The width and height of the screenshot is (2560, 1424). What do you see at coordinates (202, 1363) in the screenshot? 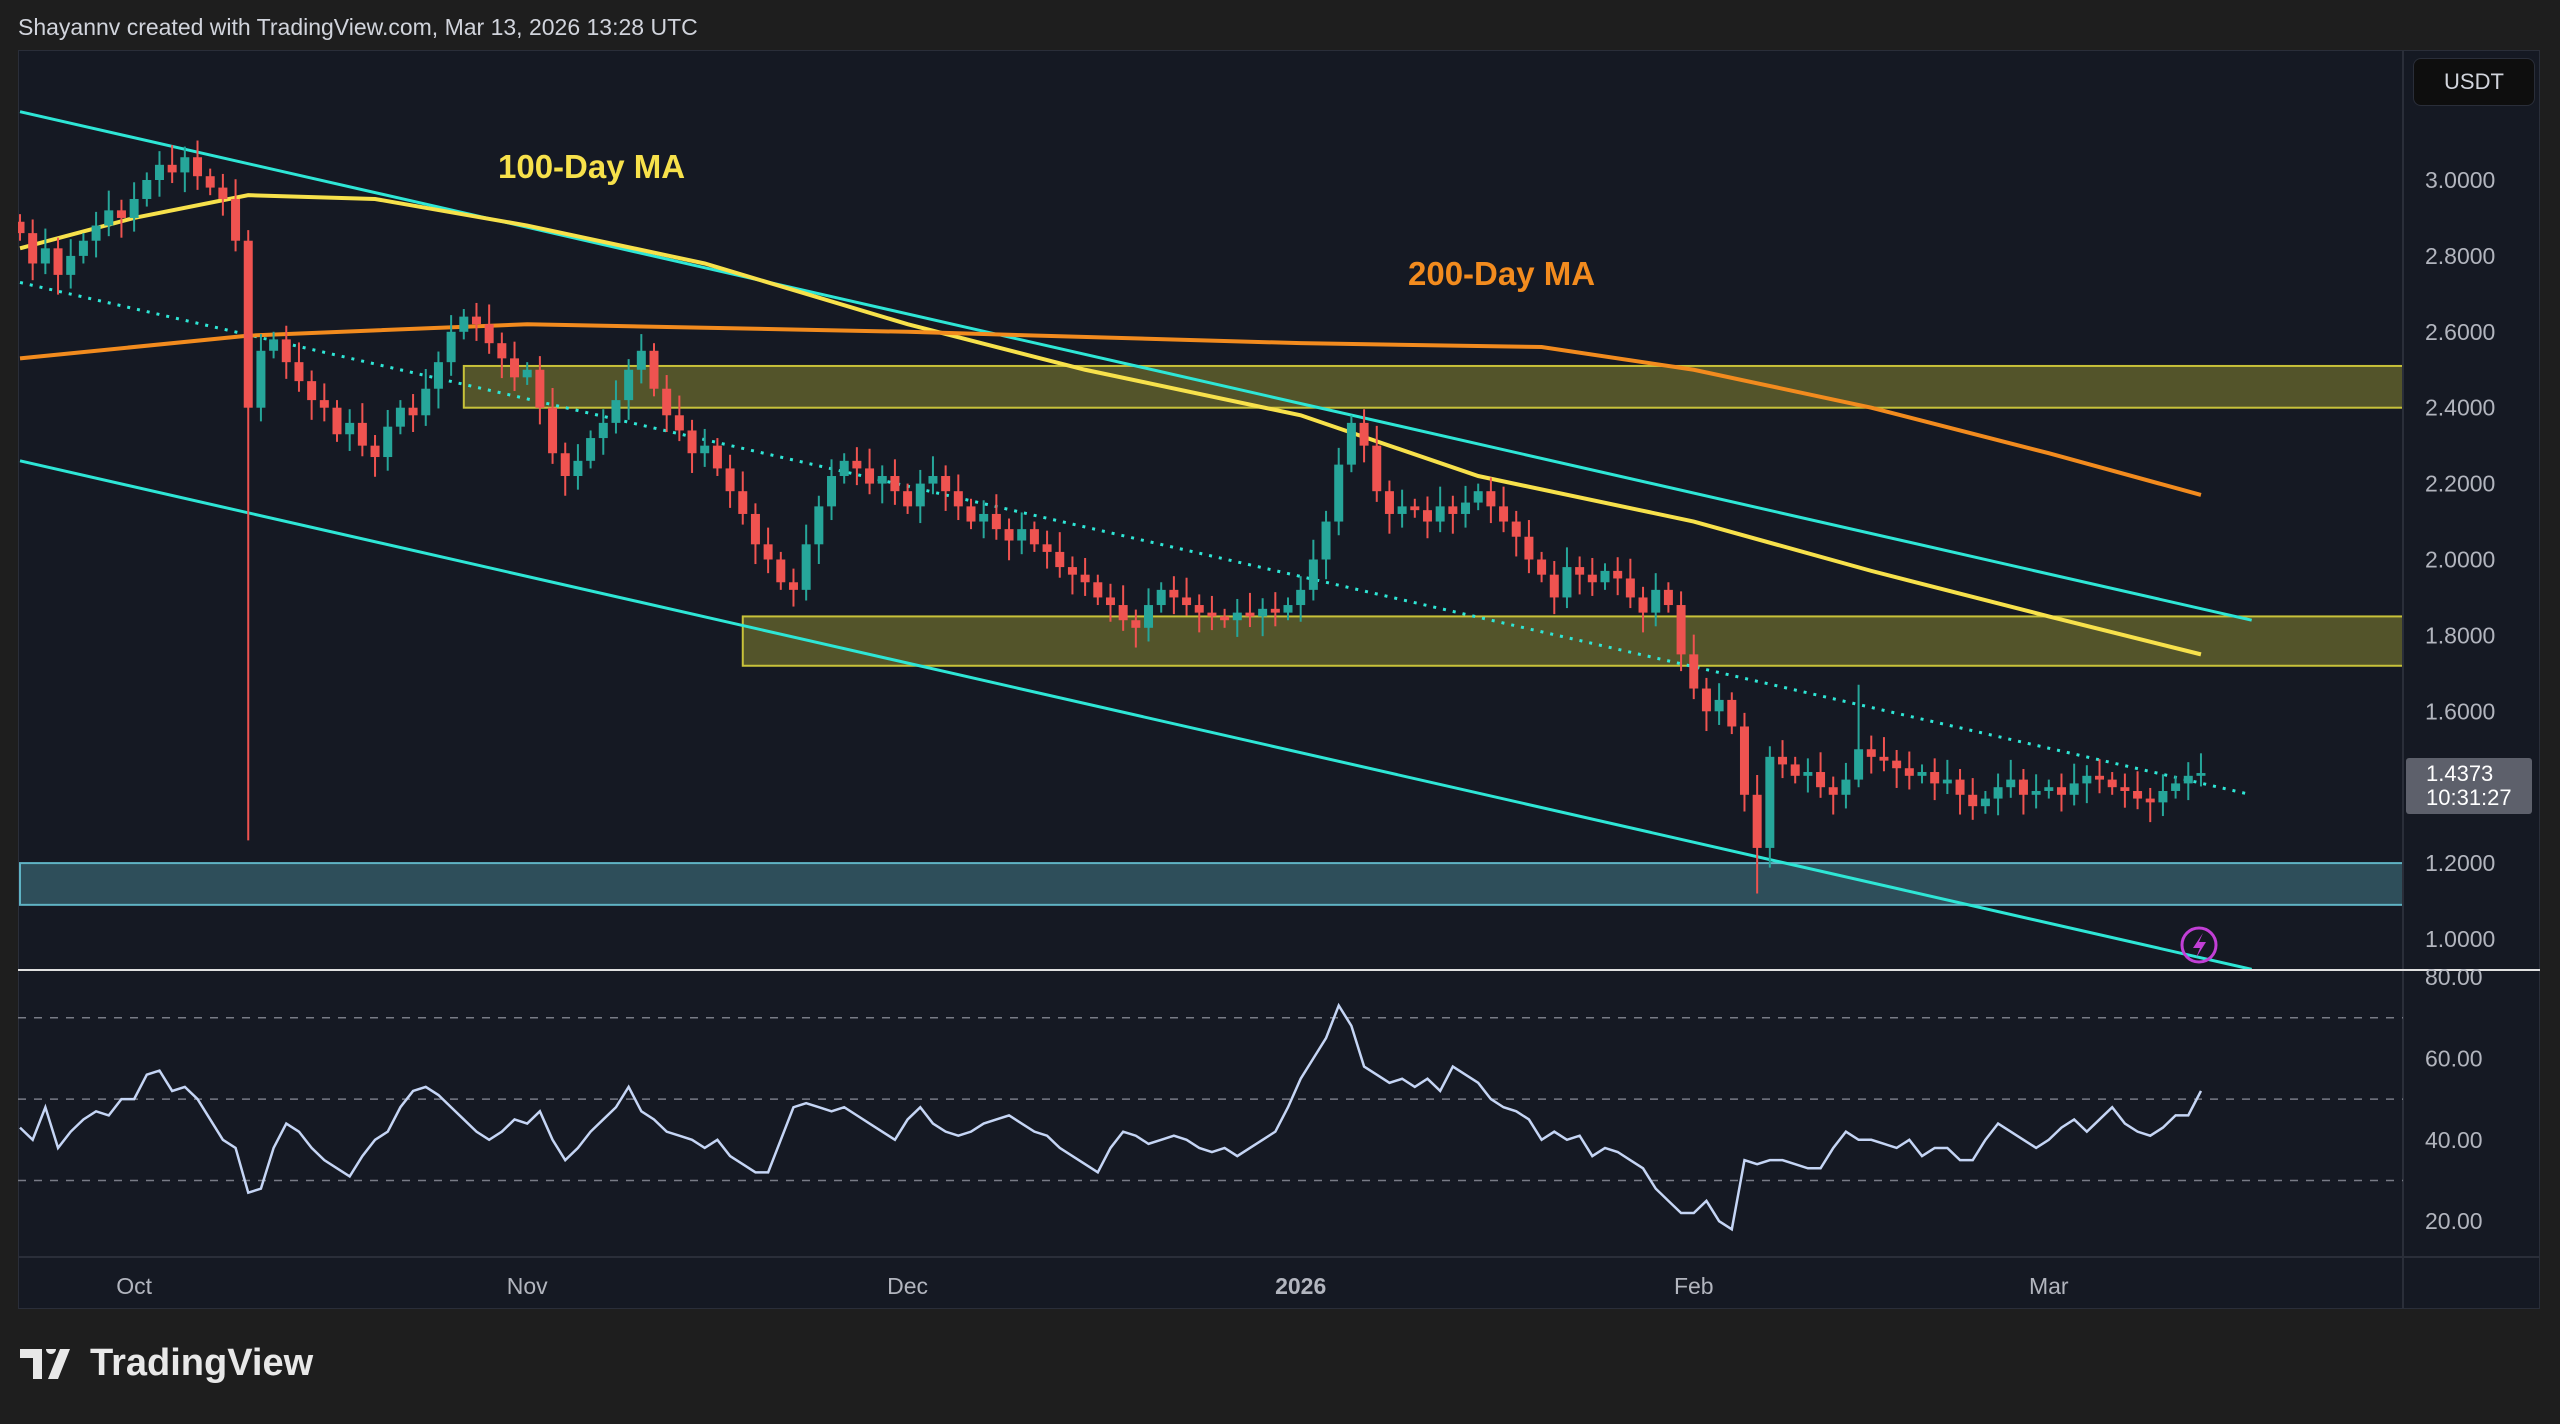
I see `logo-text: TradingView` at bounding box center [202, 1363].